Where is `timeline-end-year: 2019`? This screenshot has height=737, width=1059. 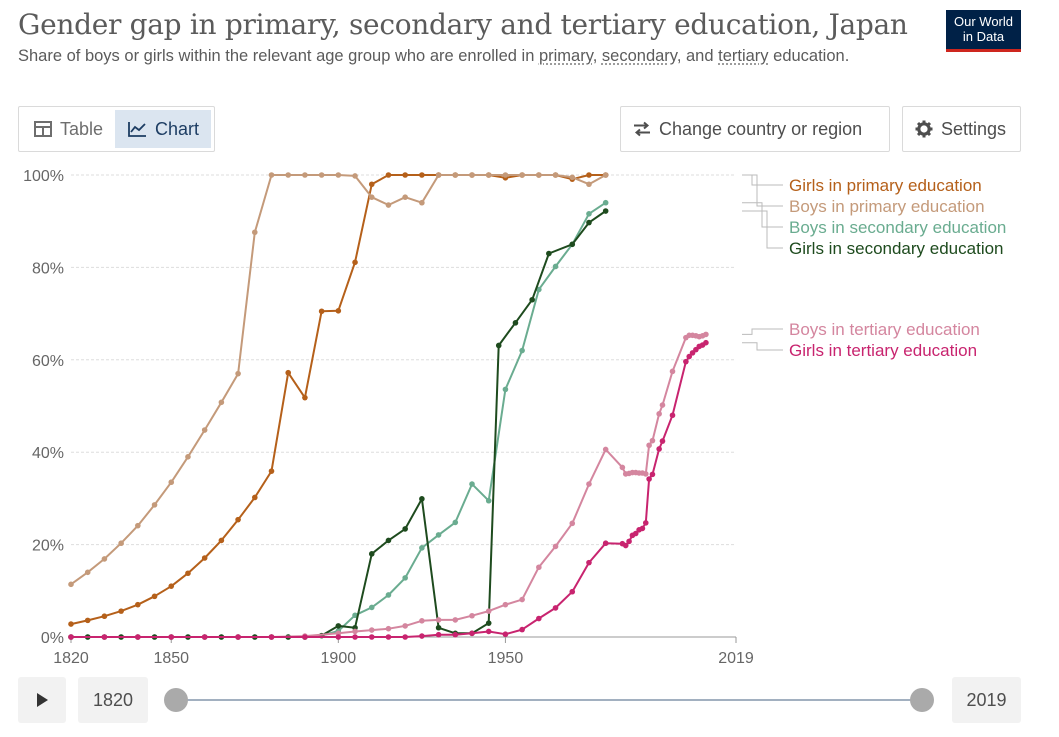
timeline-end-year: 2019 is located at coordinates (986, 700).